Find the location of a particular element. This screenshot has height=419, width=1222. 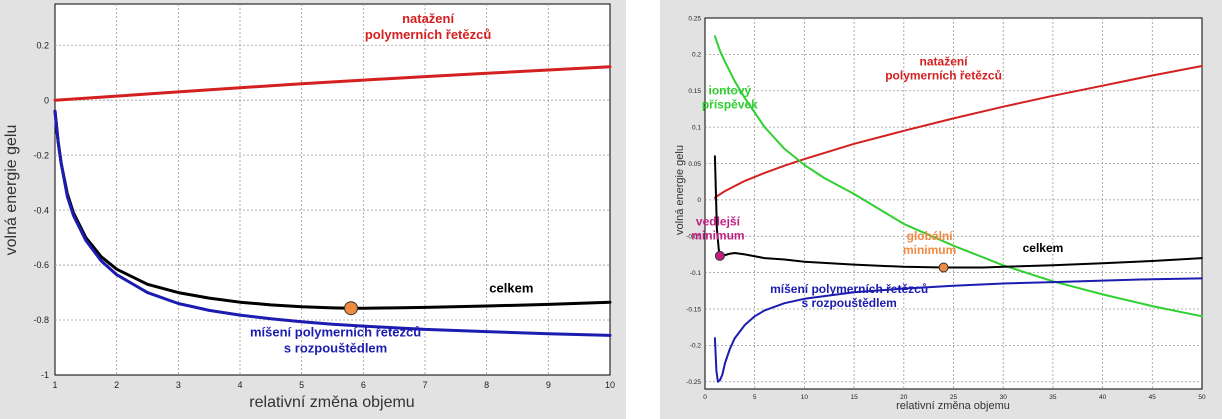

x-tick-labels: 1 2 3 4 5 6 7 8 9 10 is located at coordinates (333, 385).